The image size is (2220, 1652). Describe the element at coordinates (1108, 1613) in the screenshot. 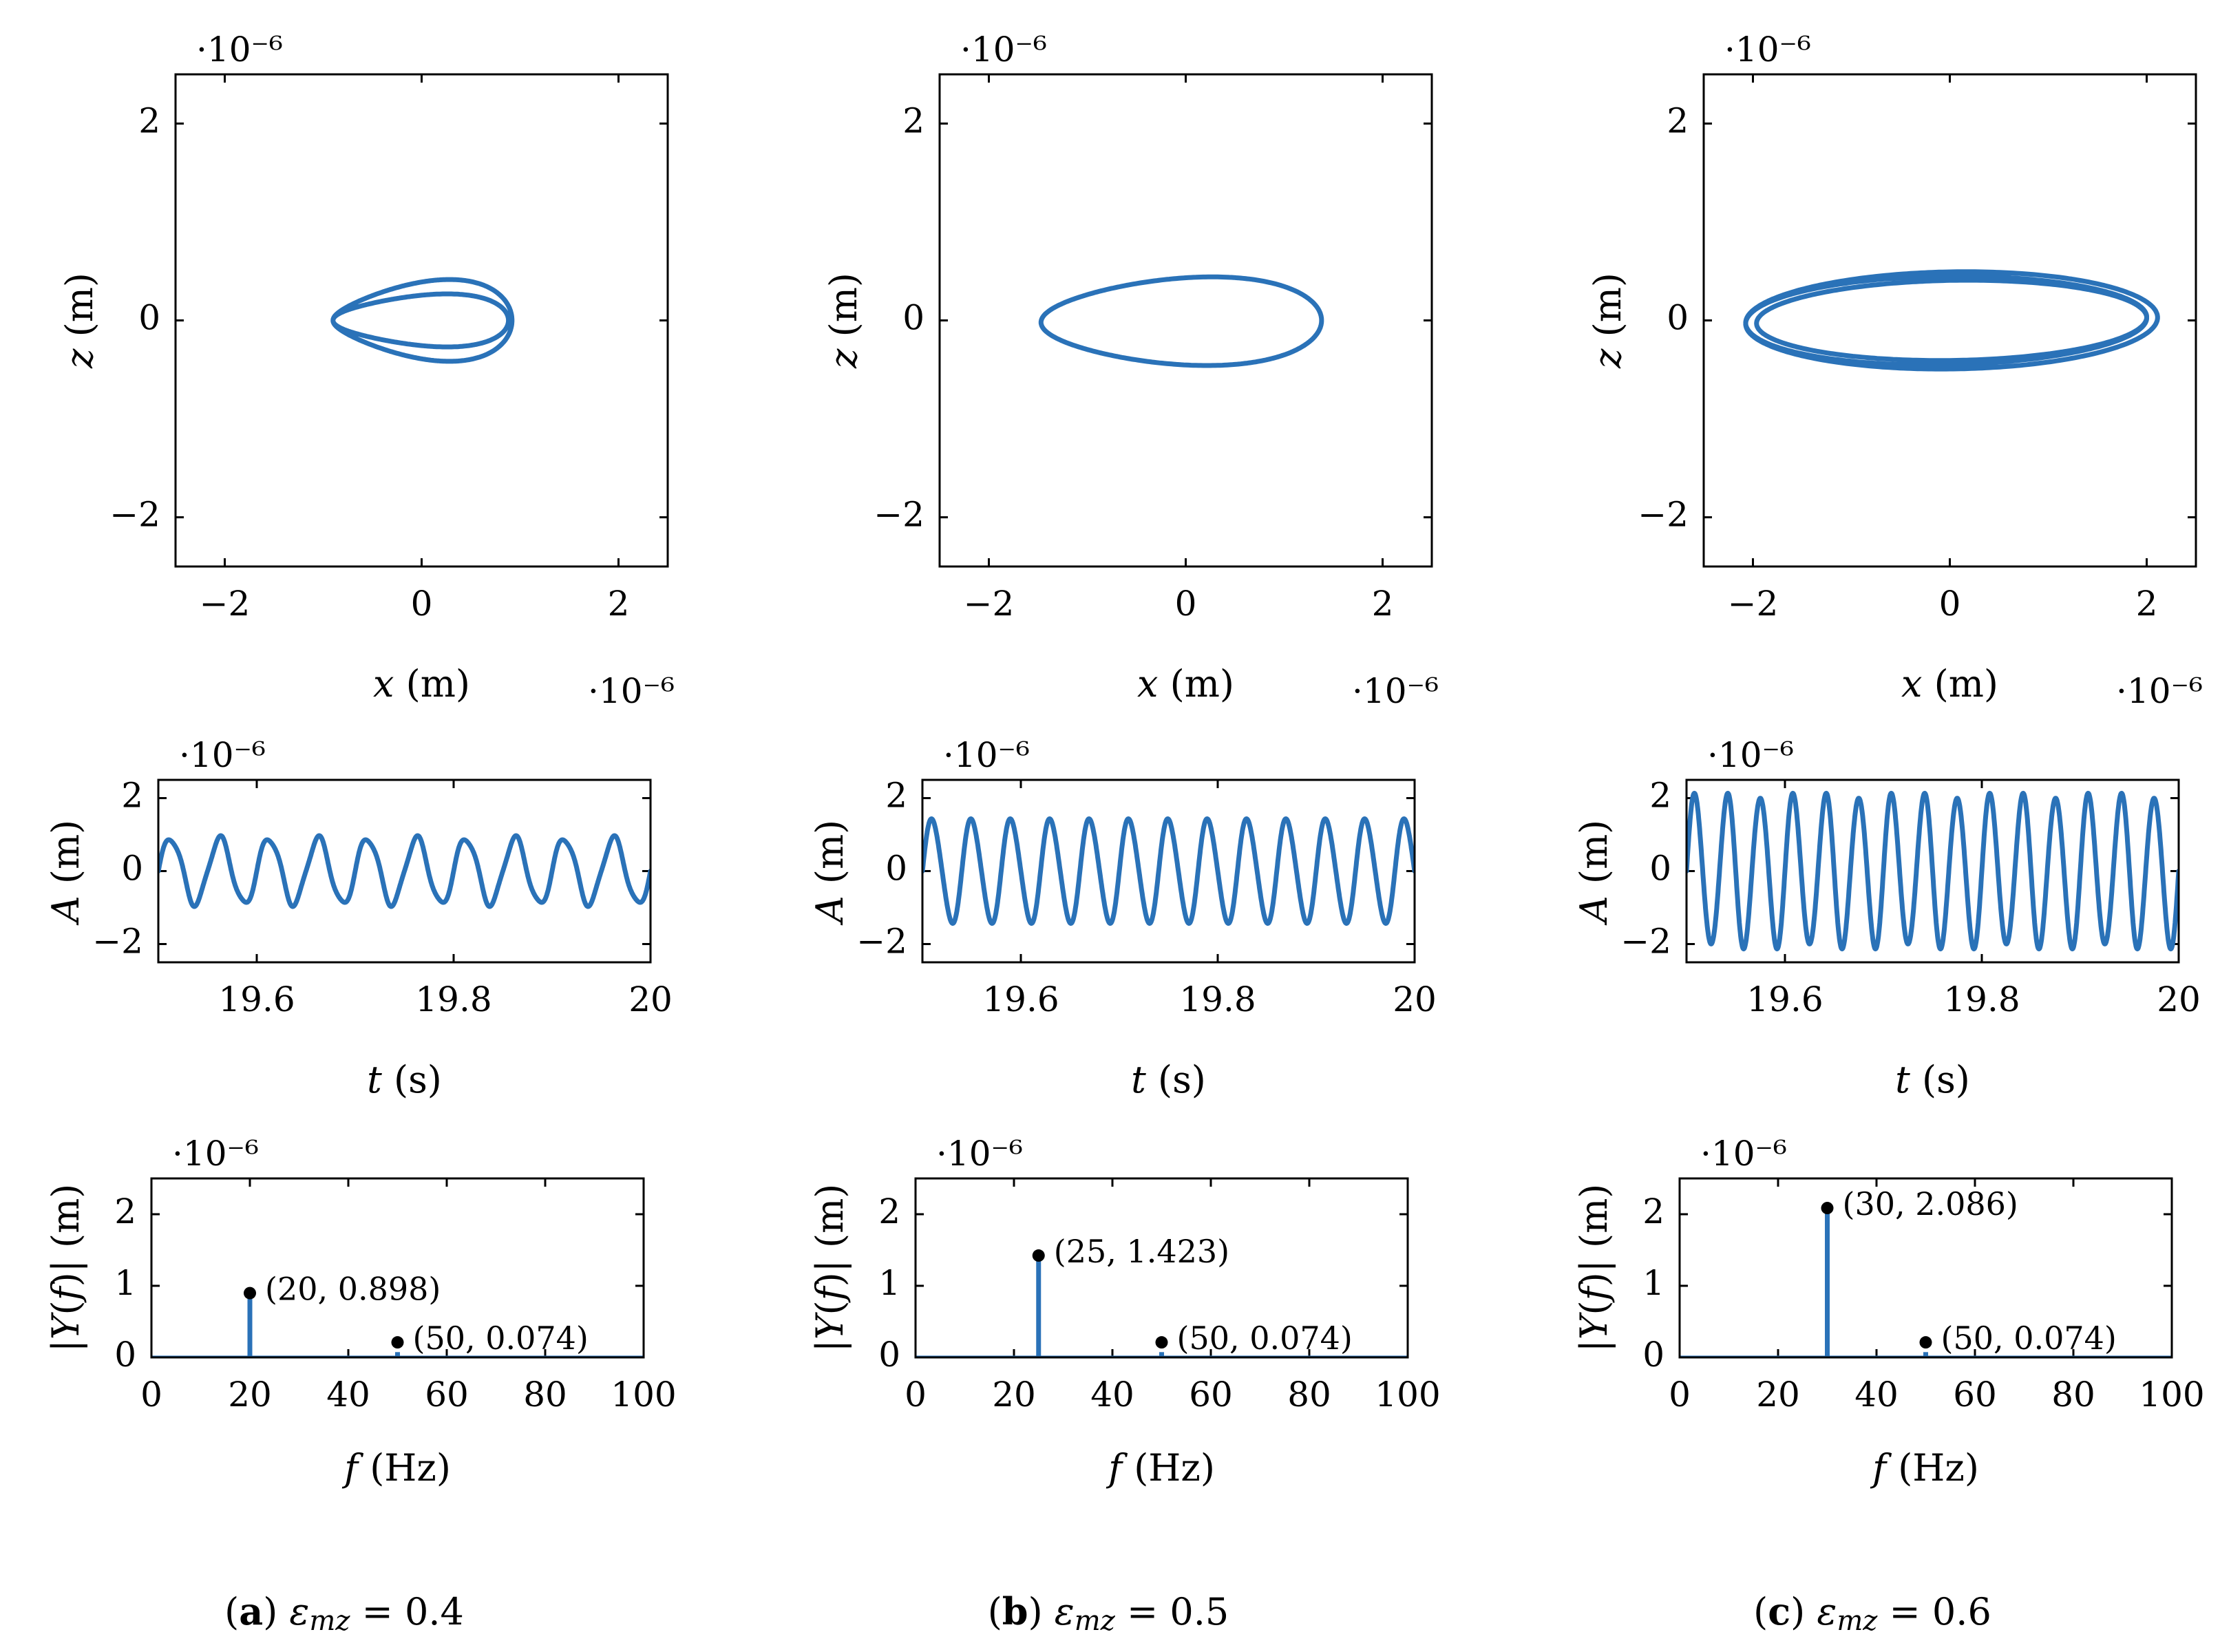

I see `caption-b: (b) εmz = 0.5` at that location.